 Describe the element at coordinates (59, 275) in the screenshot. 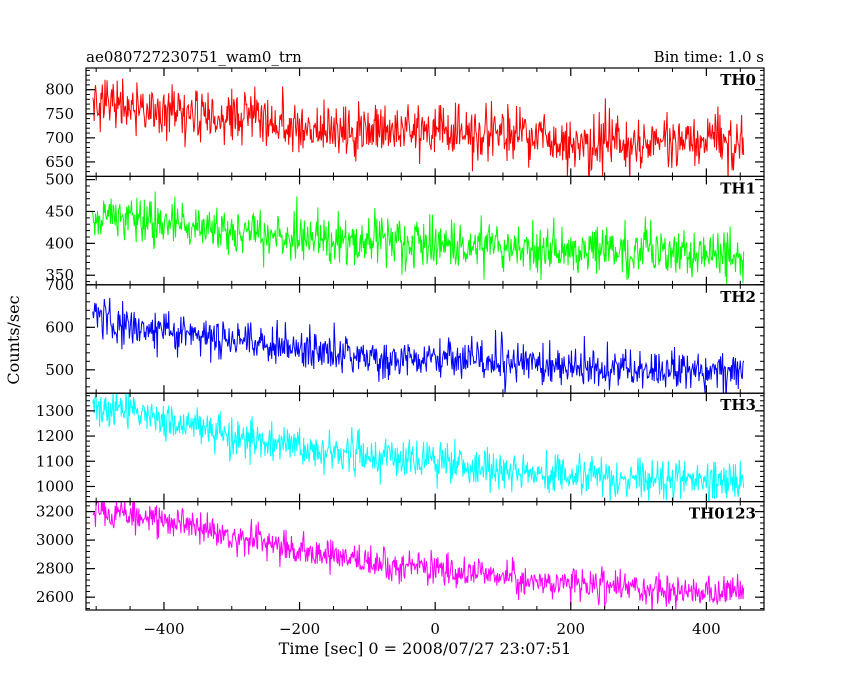

I see `y-tick-label: 350` at that location.